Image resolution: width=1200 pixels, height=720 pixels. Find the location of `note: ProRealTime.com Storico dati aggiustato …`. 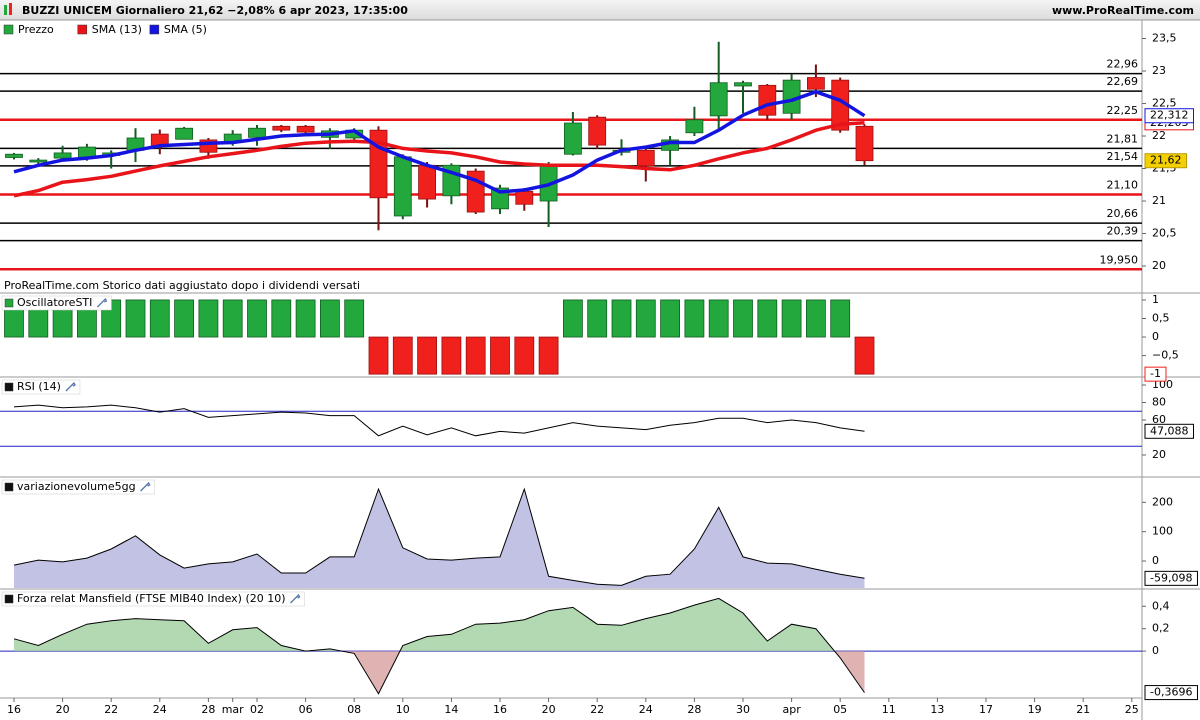

note: ProRealTime.com Storico dati aggiustato … is located at coordinates (182, 285).